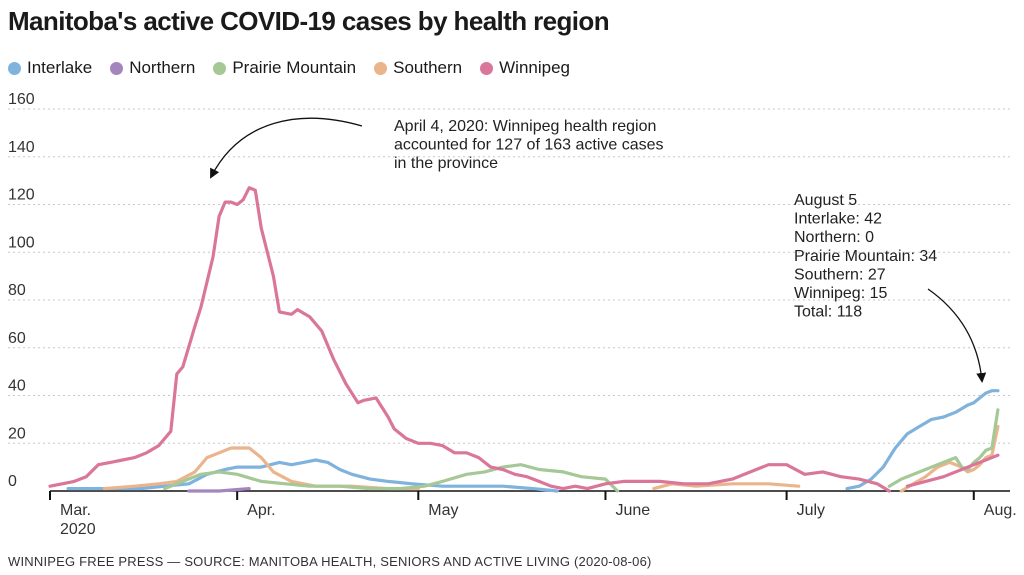 This screenshot has width=1024, height=575. Describe the element at coordinates (219, 490) in the screenshot. I see `series-line-northern` at that location.